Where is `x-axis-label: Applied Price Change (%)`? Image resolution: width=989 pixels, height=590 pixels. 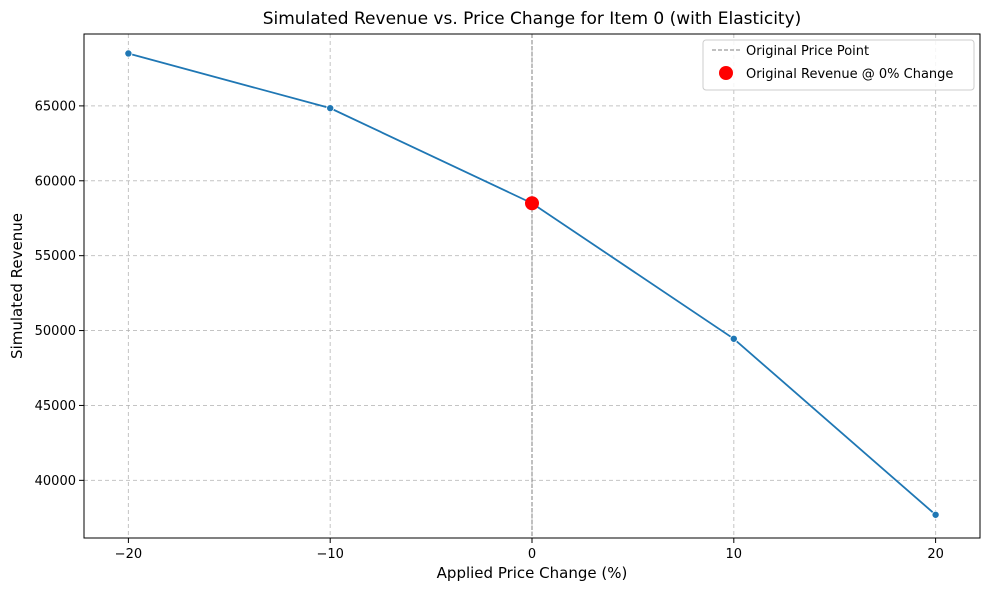 x-axis-label: Applied Price Change (%) is located at coordinates (532, 573).